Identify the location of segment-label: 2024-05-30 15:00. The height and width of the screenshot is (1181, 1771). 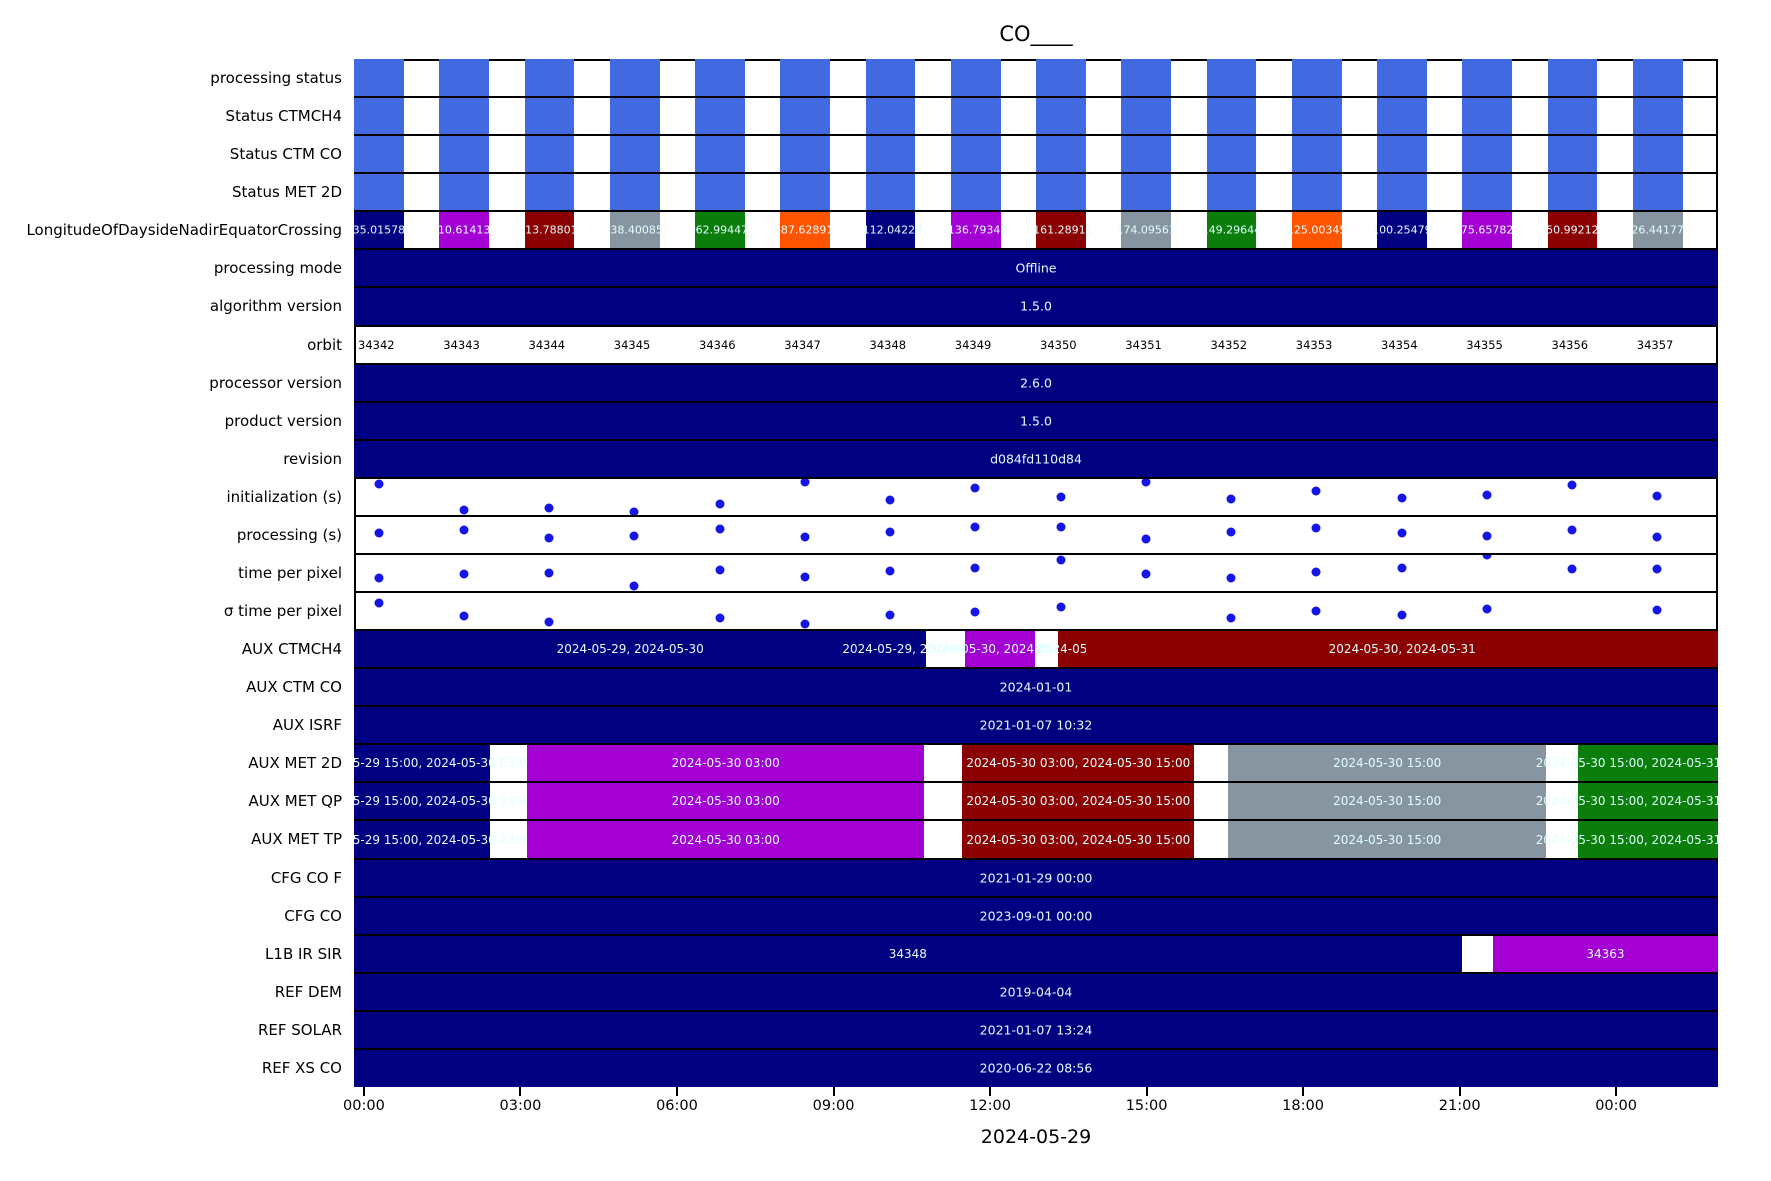
(1387, 801).